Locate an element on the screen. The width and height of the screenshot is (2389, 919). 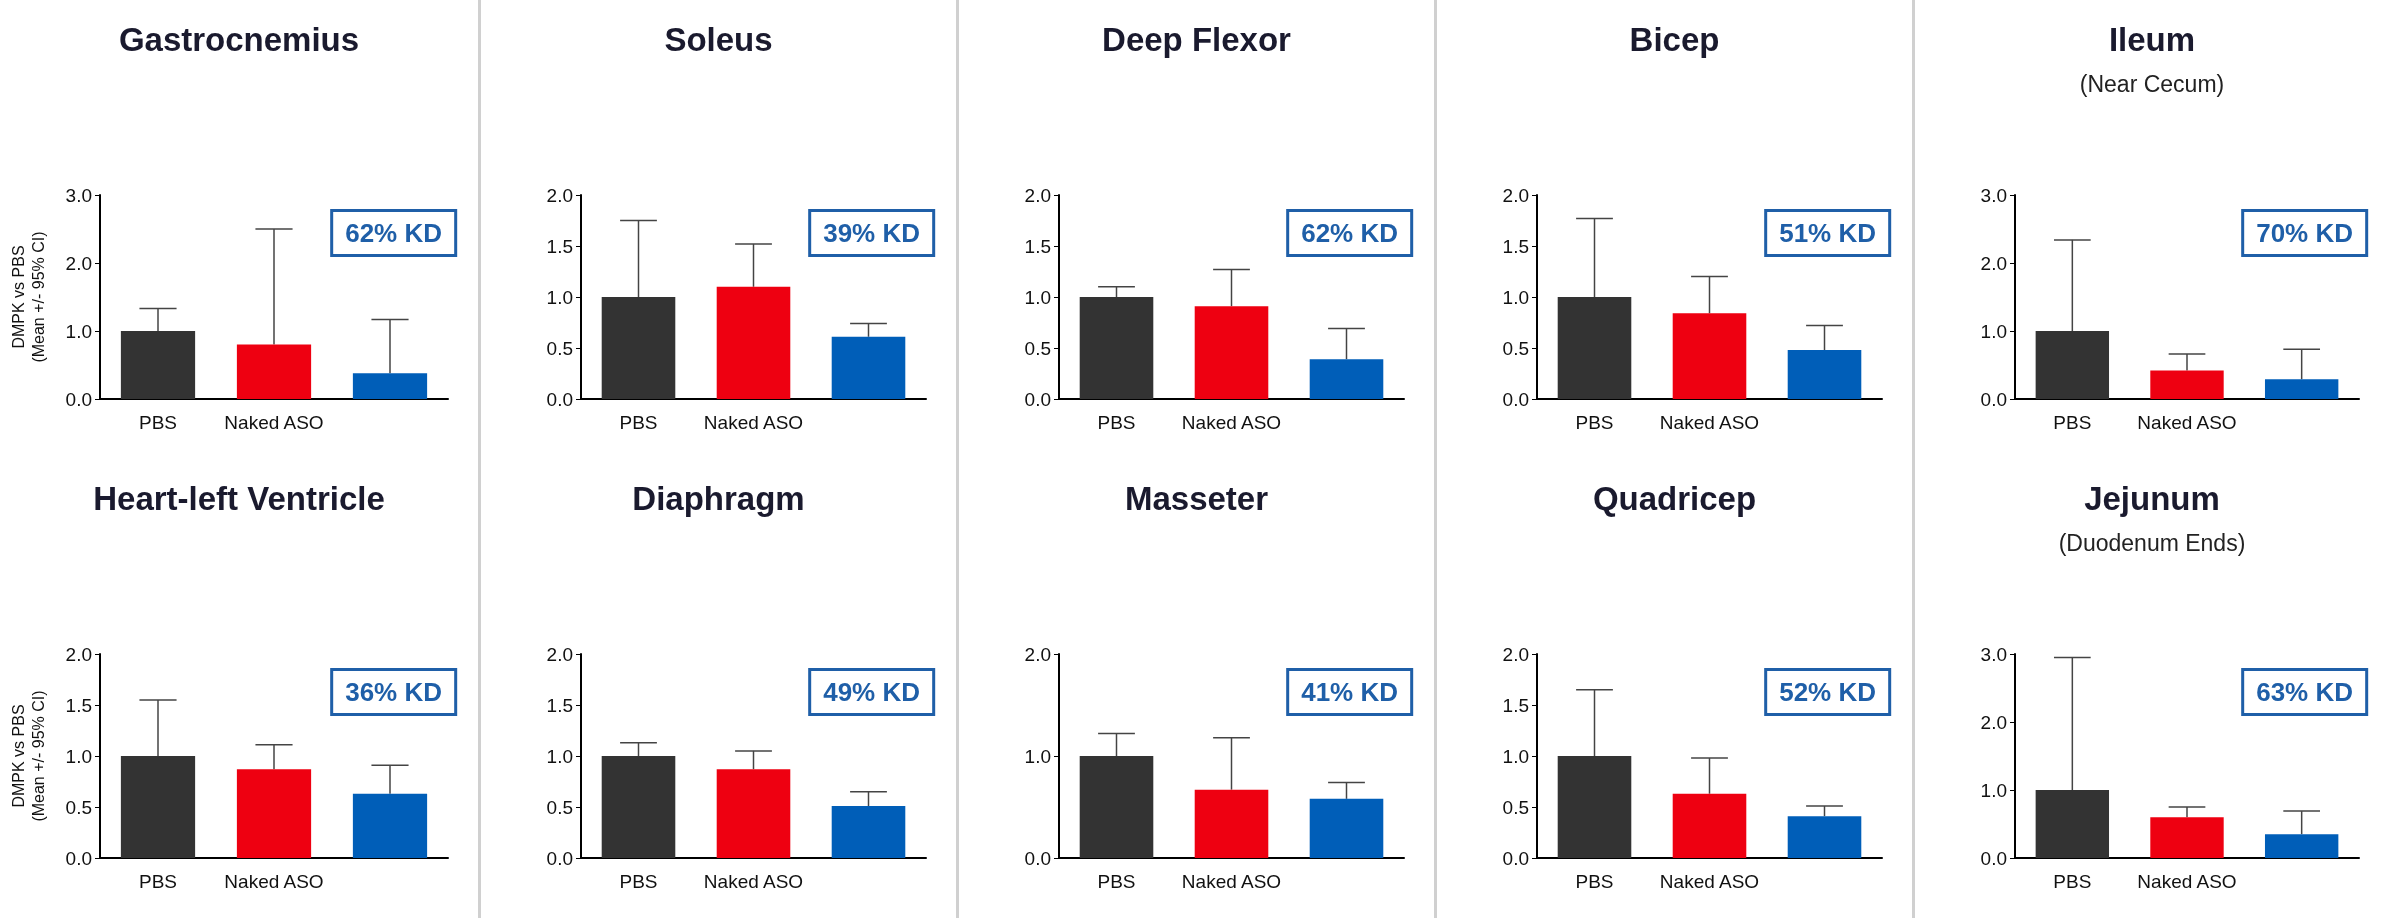
chart-title: Masseter is located at coordinates (1196, 498).